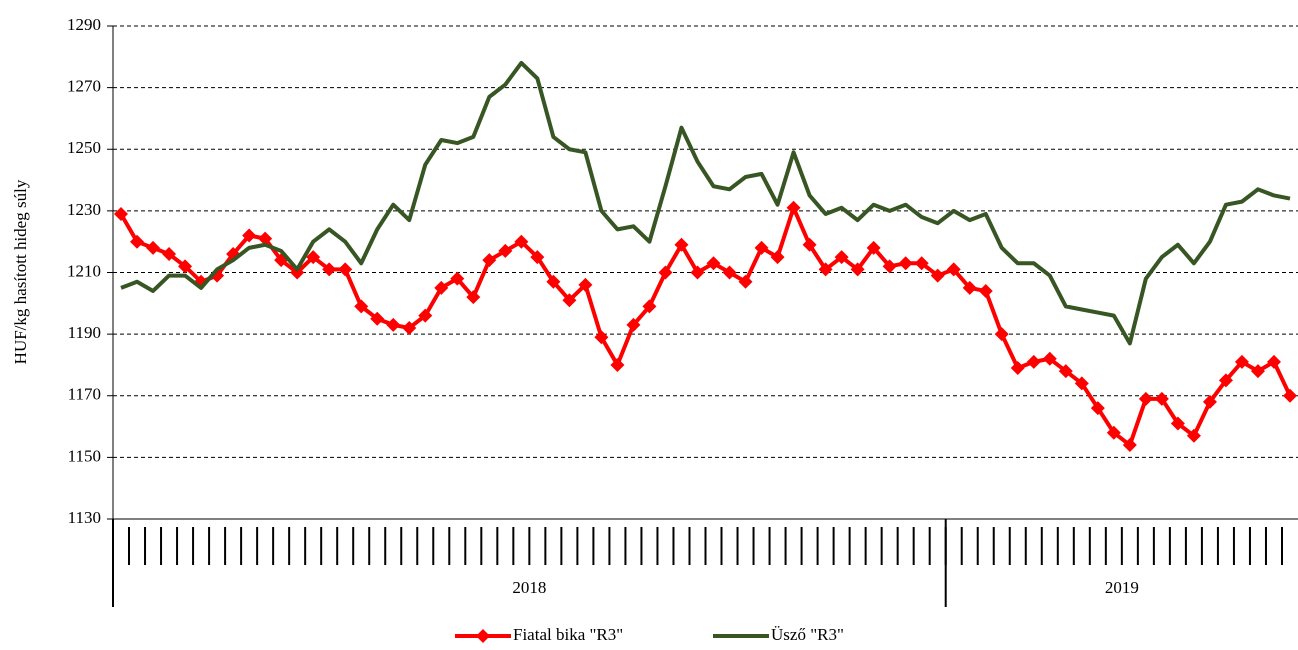  Describe the element at coordinates (84, 517) in the screenshot. I see `y-tick-label: 1130` at that location.